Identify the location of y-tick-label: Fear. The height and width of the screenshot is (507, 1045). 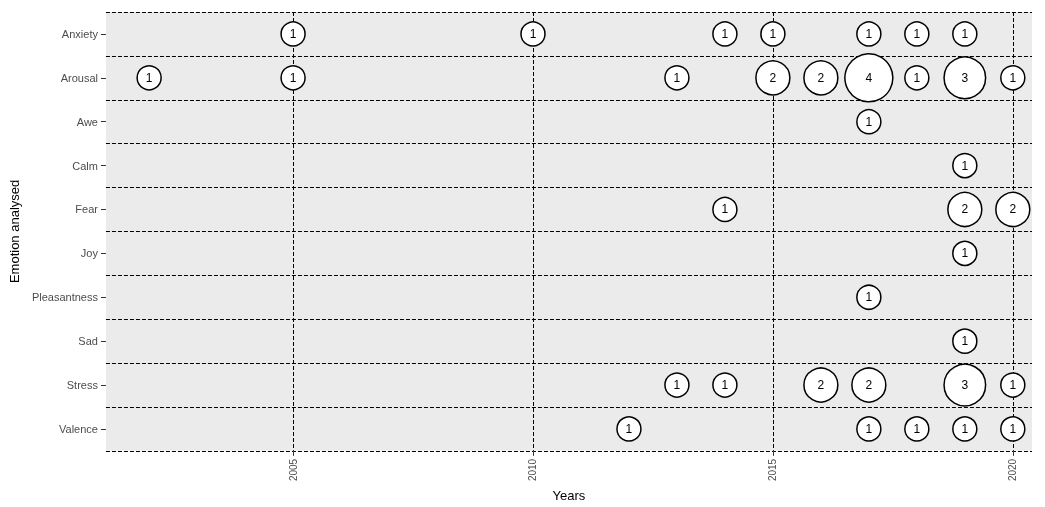
(87, 209).